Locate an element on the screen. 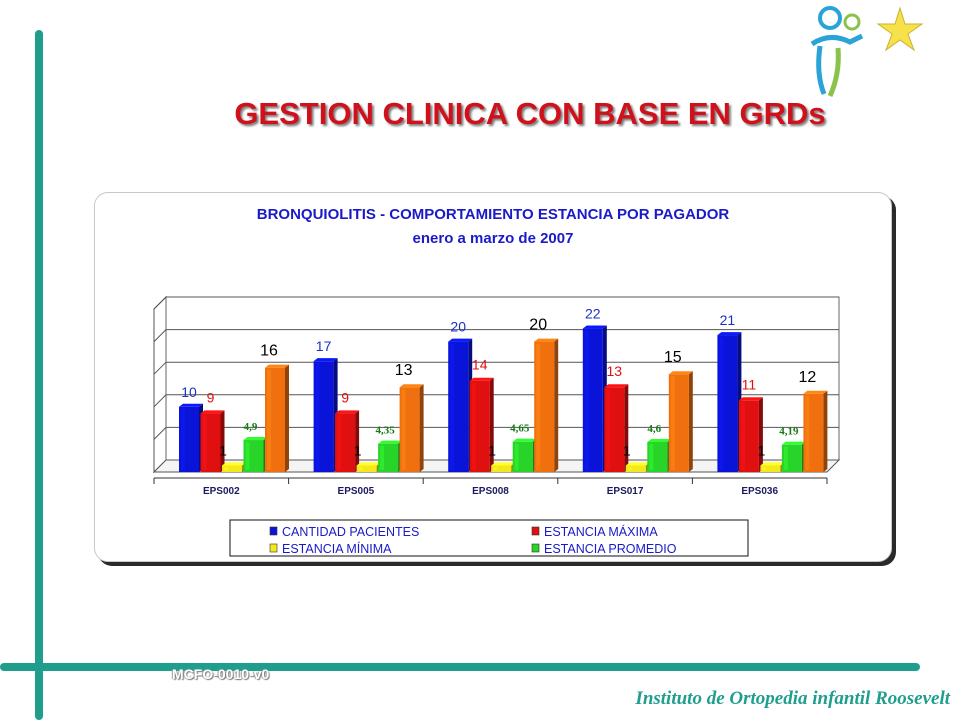  legend-label: ESTANCIA MÍNIMA is located at coordinates (337, 548).